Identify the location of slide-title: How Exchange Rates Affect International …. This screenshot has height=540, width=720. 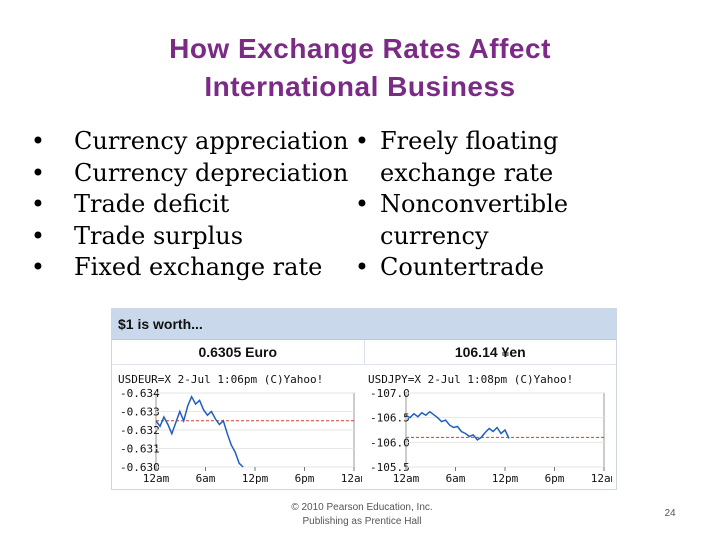
(360, 68).